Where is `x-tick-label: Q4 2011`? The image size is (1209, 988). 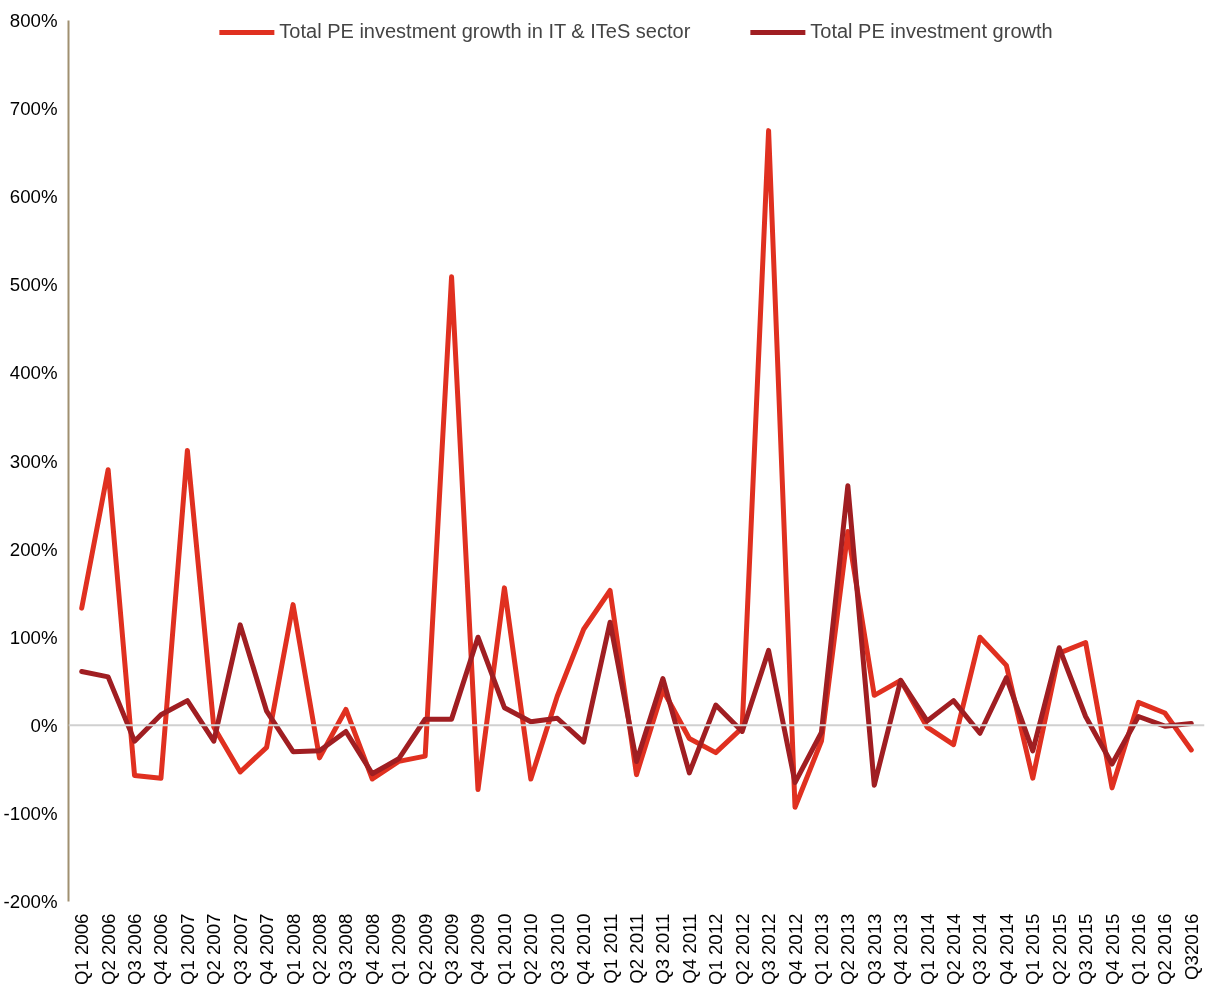 x-tick-label: Q4 2011 is located at coordinates (689, 948).